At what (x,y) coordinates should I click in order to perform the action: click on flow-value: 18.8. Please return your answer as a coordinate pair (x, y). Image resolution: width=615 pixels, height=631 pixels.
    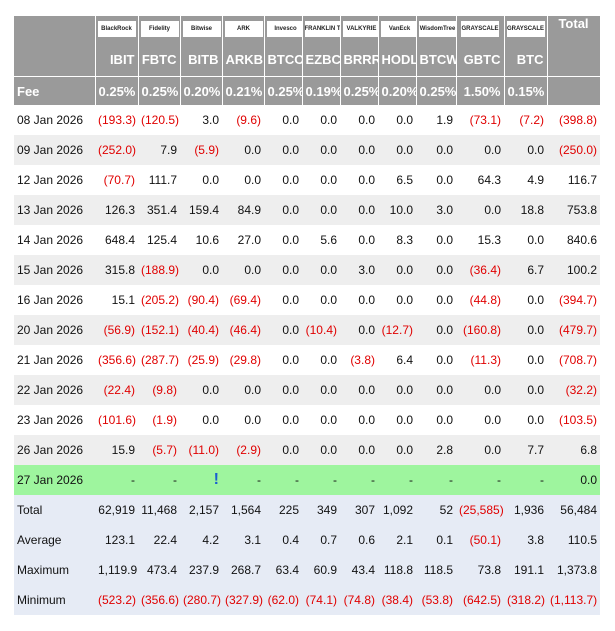
    Looking at the image, I should click on (525, 210).